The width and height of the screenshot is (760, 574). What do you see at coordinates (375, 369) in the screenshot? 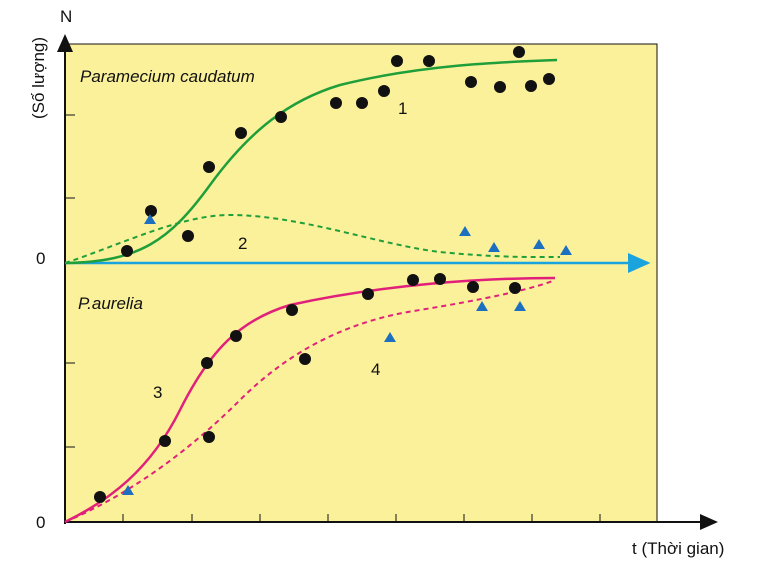
I see `curve-label: 4` at bounding box center [375, 369].